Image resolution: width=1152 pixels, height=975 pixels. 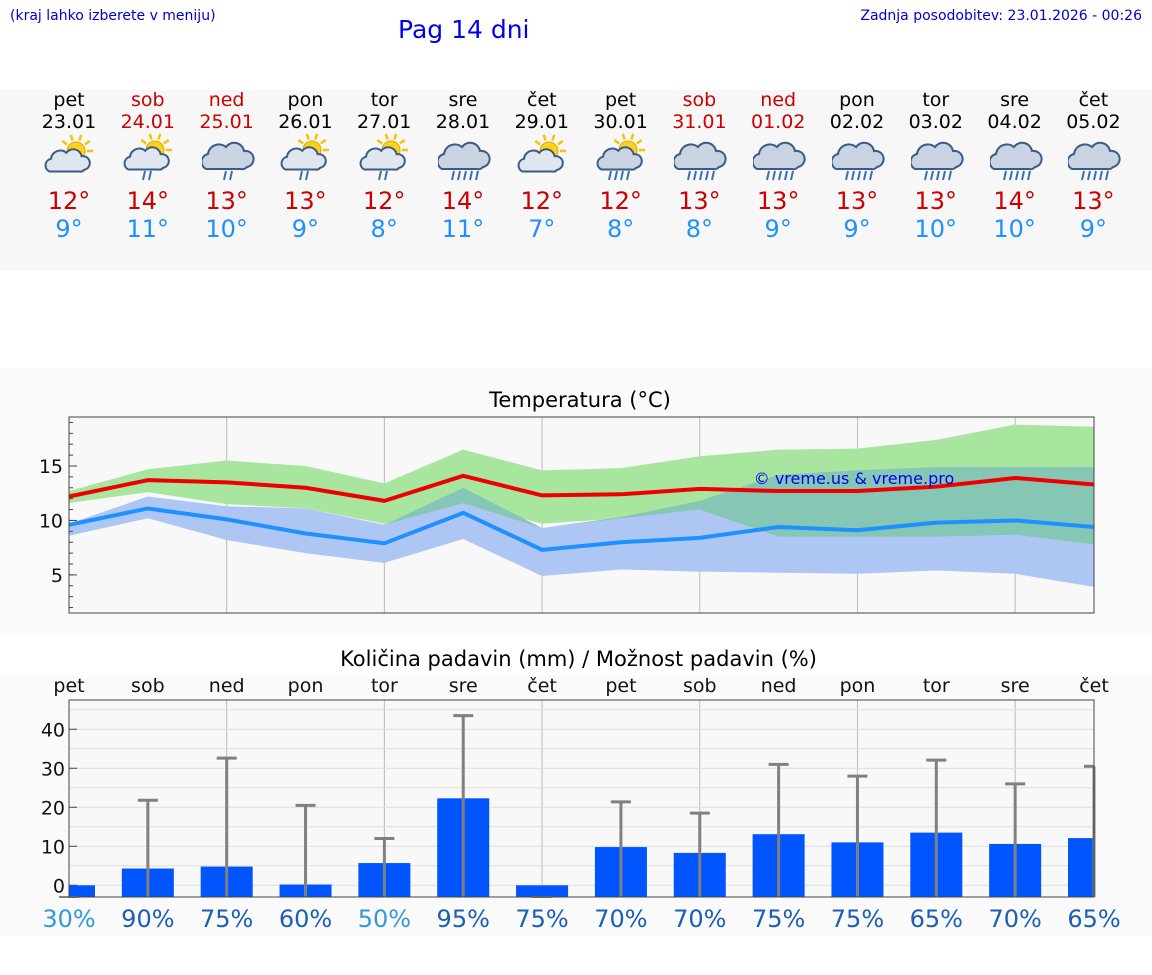 I want to click on day-name: sre, so click(x=463, y=100).